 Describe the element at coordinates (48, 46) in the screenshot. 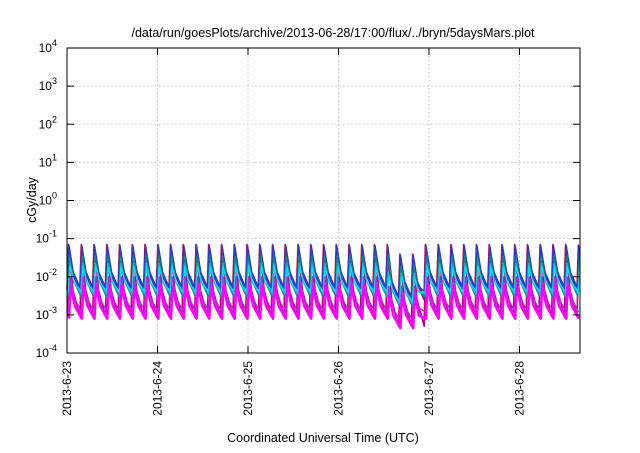

I see `y-tick-label: 10⁴` at that location.